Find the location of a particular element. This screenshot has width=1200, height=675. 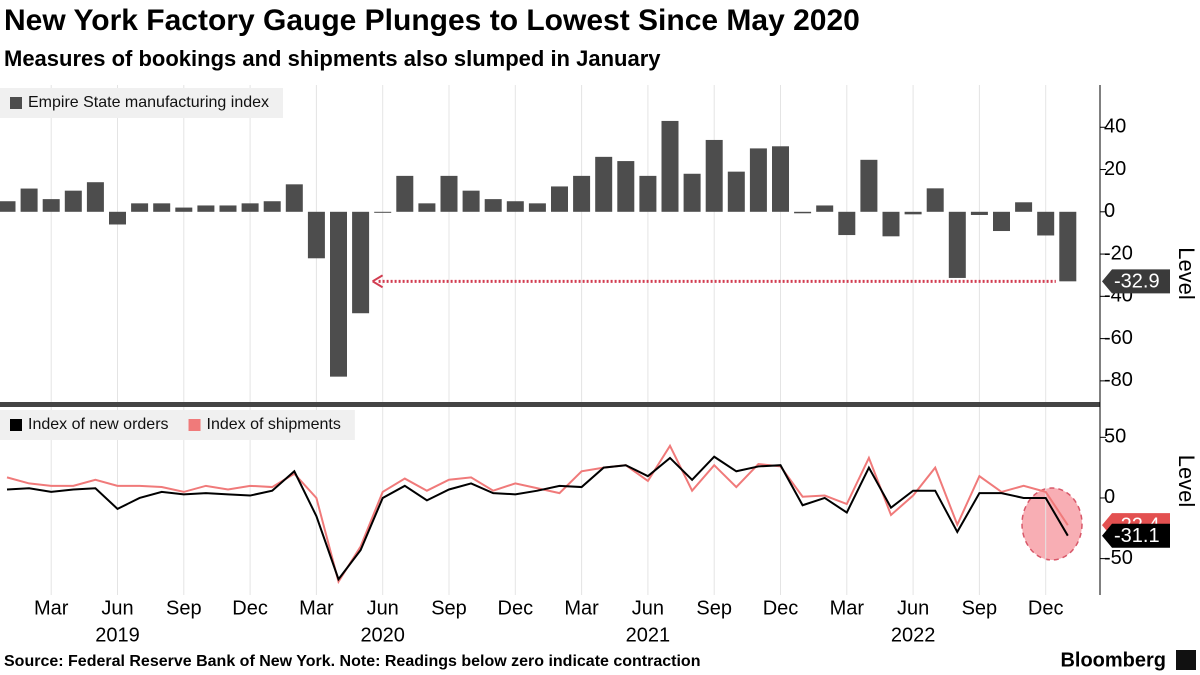

y-tick-label: 20 is located at coordinates (1115, 169).